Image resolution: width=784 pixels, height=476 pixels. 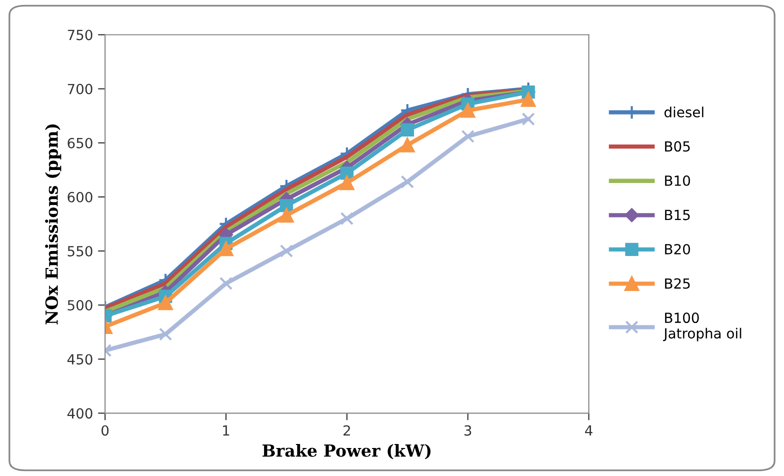 What do you see at coordinates (588, 430) in the screenshot?
I see `x-tick-label: 4` at bounding box center [588, 430].